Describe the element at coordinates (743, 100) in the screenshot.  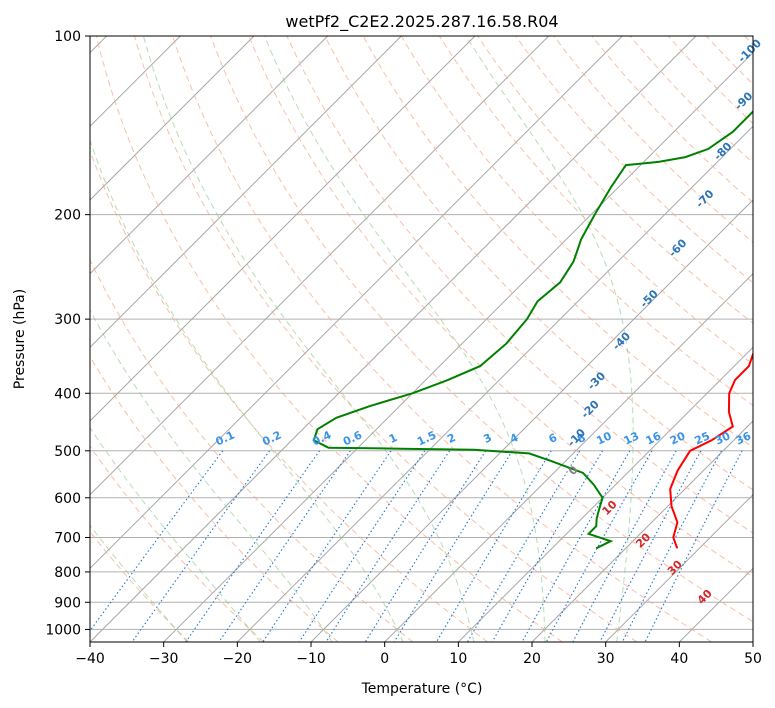
I see `dry-adiabat-label: -90` at that location.